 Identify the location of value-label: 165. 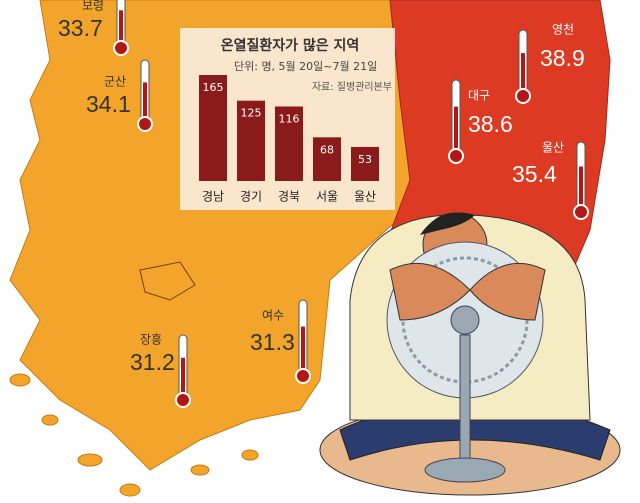
(213, 87).